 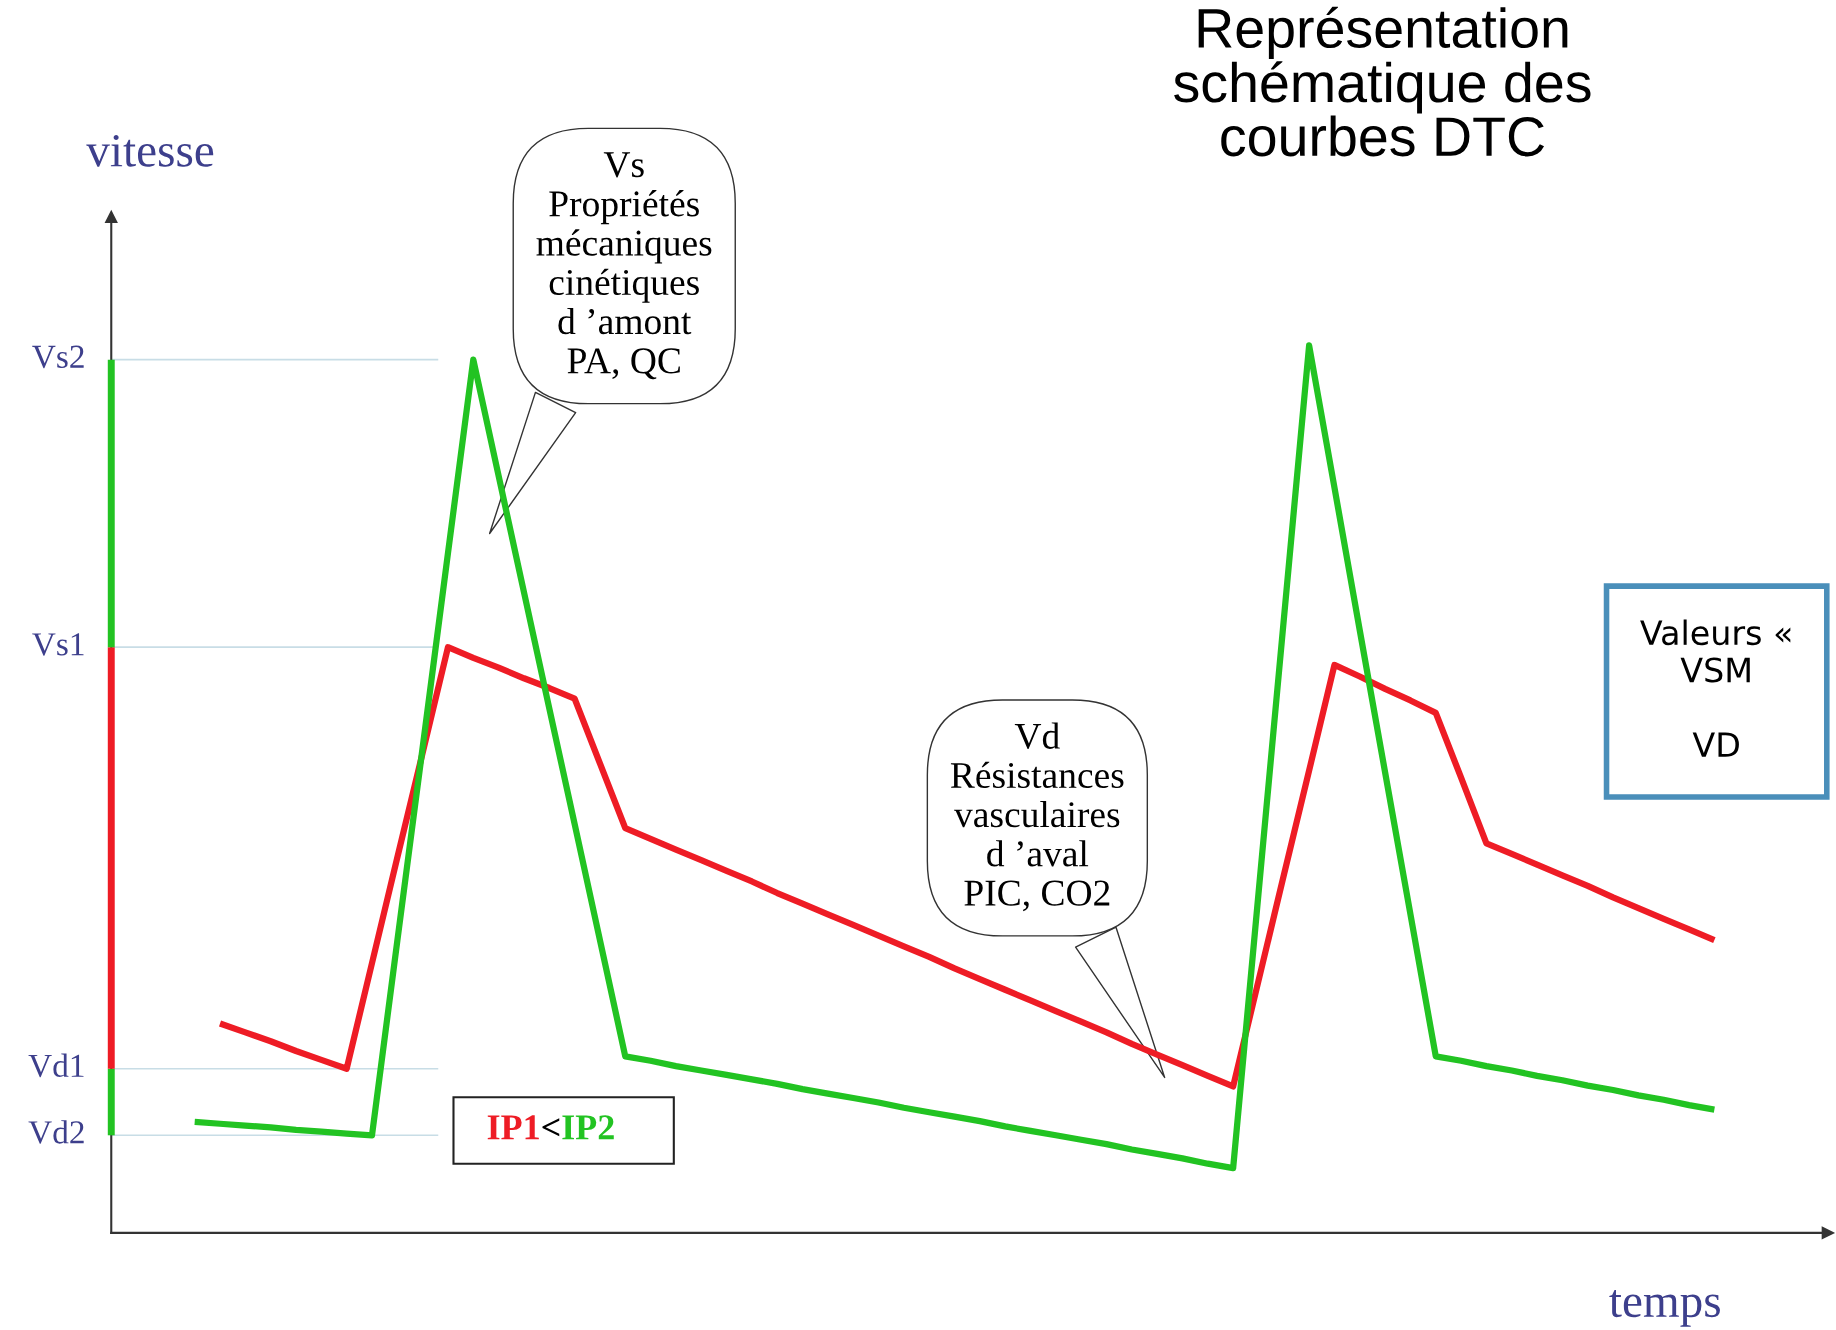 What do you see at coordinates (58, 357) in the screenshot?
I see `ref-line-label: Vs2` at bounding box center [58, 357].